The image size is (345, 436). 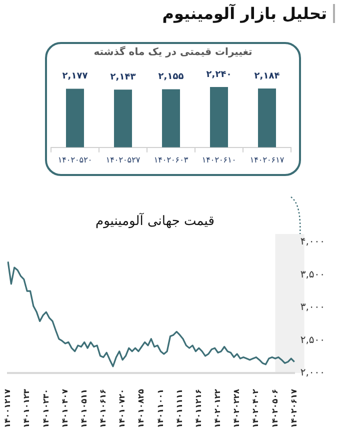 I want to click on x-tick-label: ۱۴۰۲۰۵۲۷, so click(x=123, y=159).